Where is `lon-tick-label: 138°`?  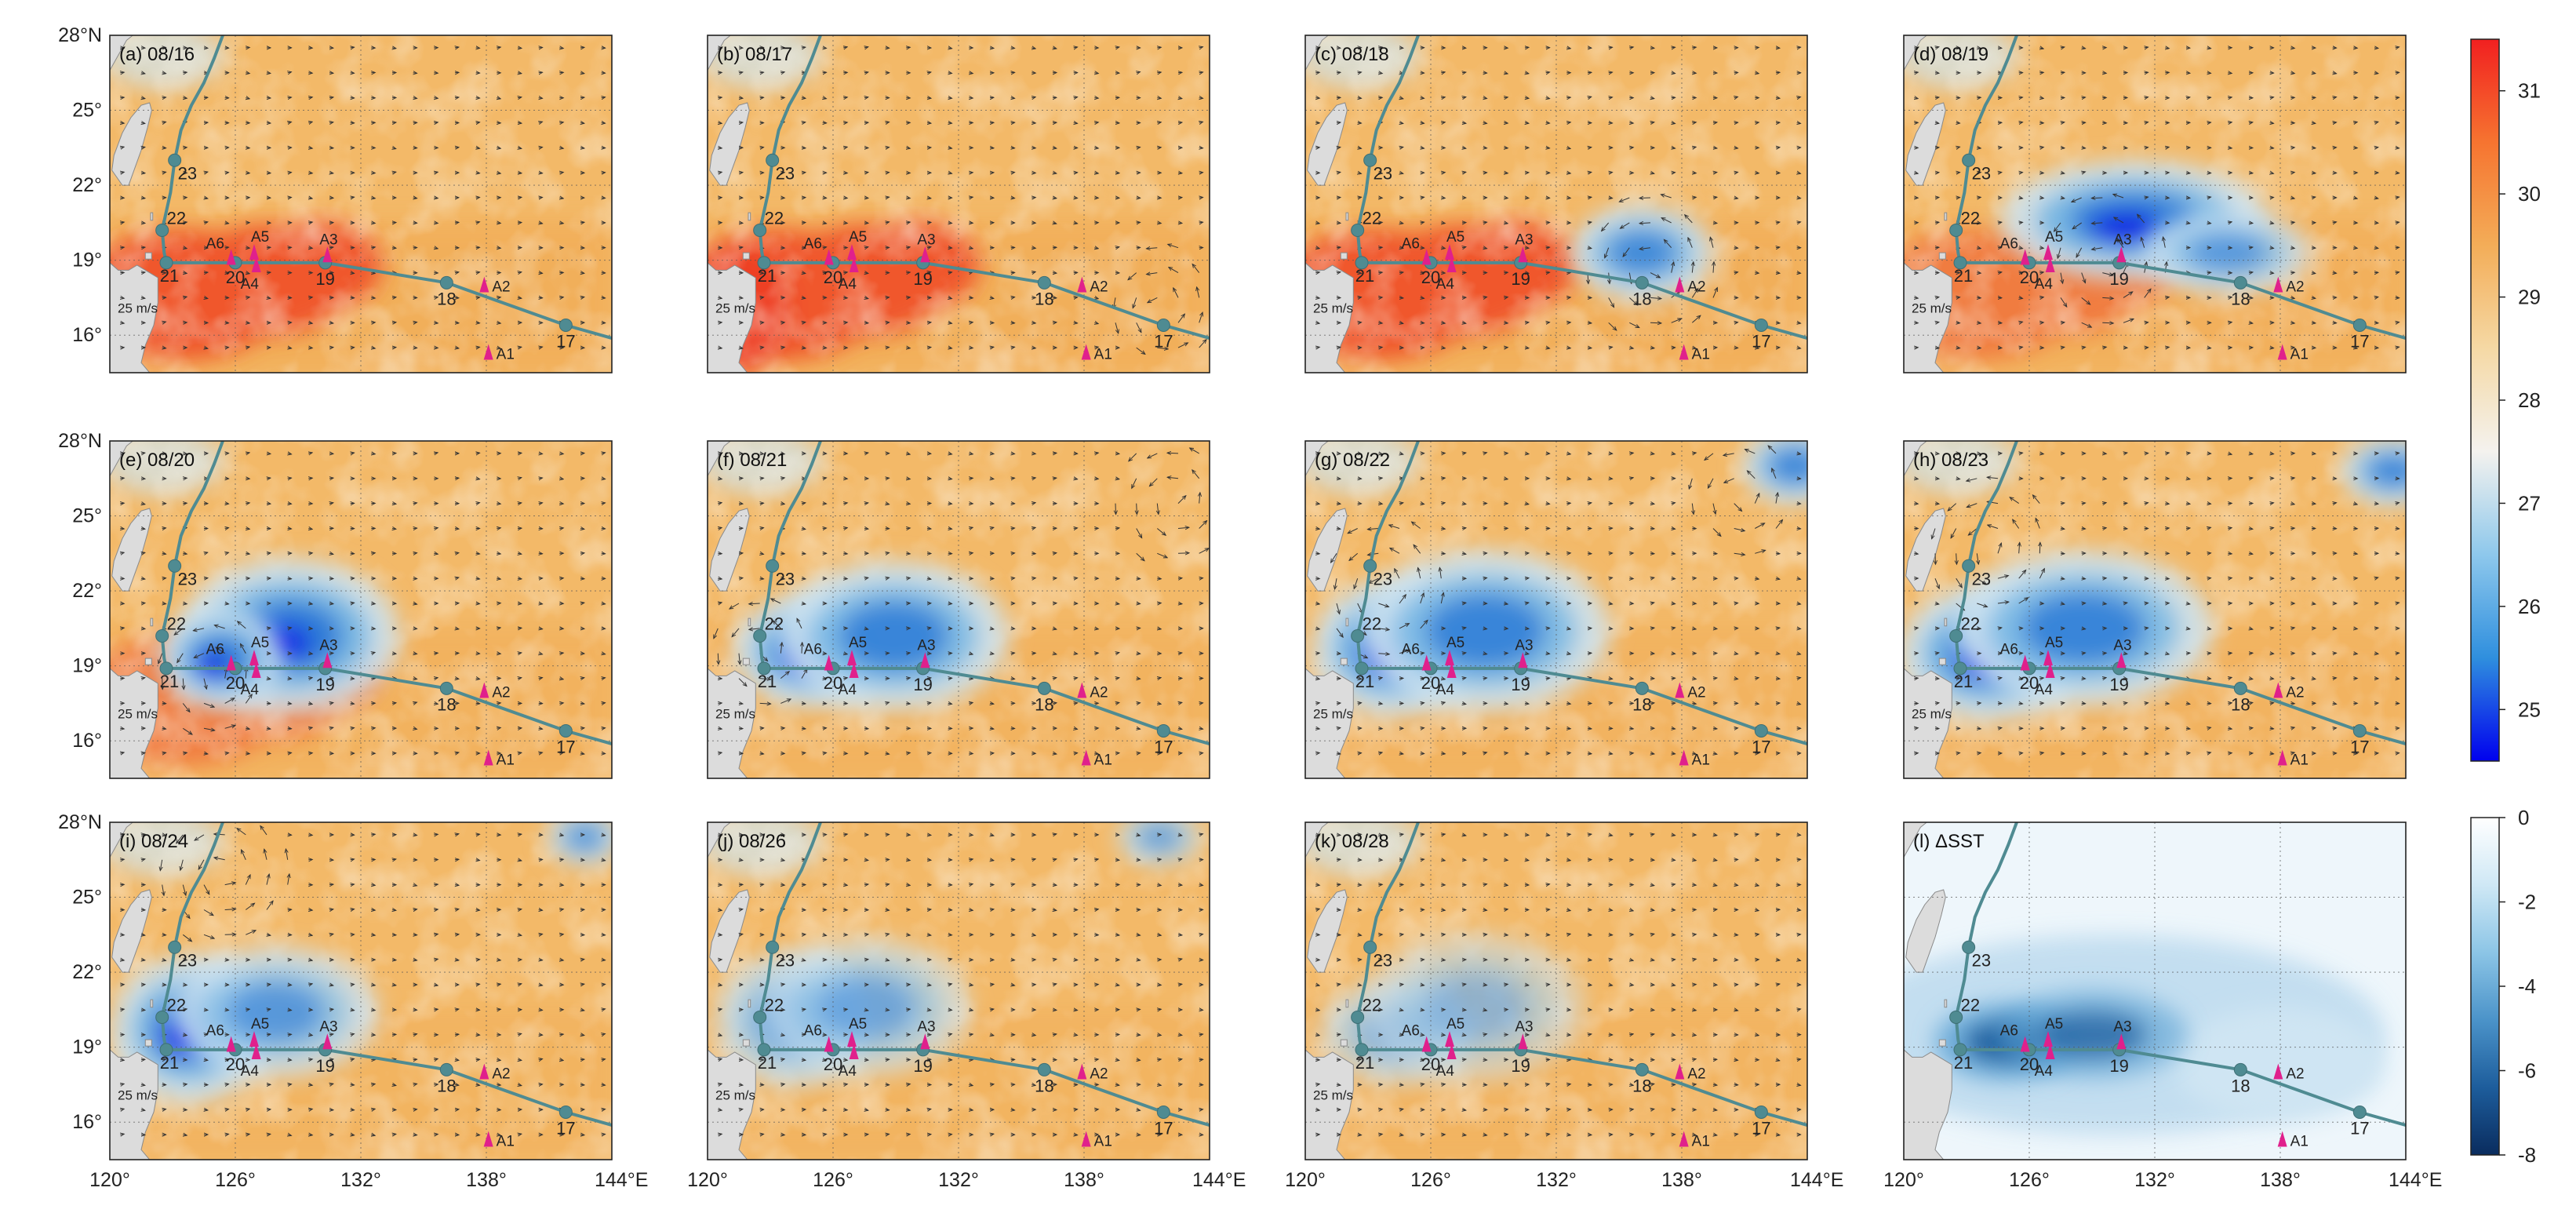 lon-tick-label: 138° is located at coordinates (2280, 1180).